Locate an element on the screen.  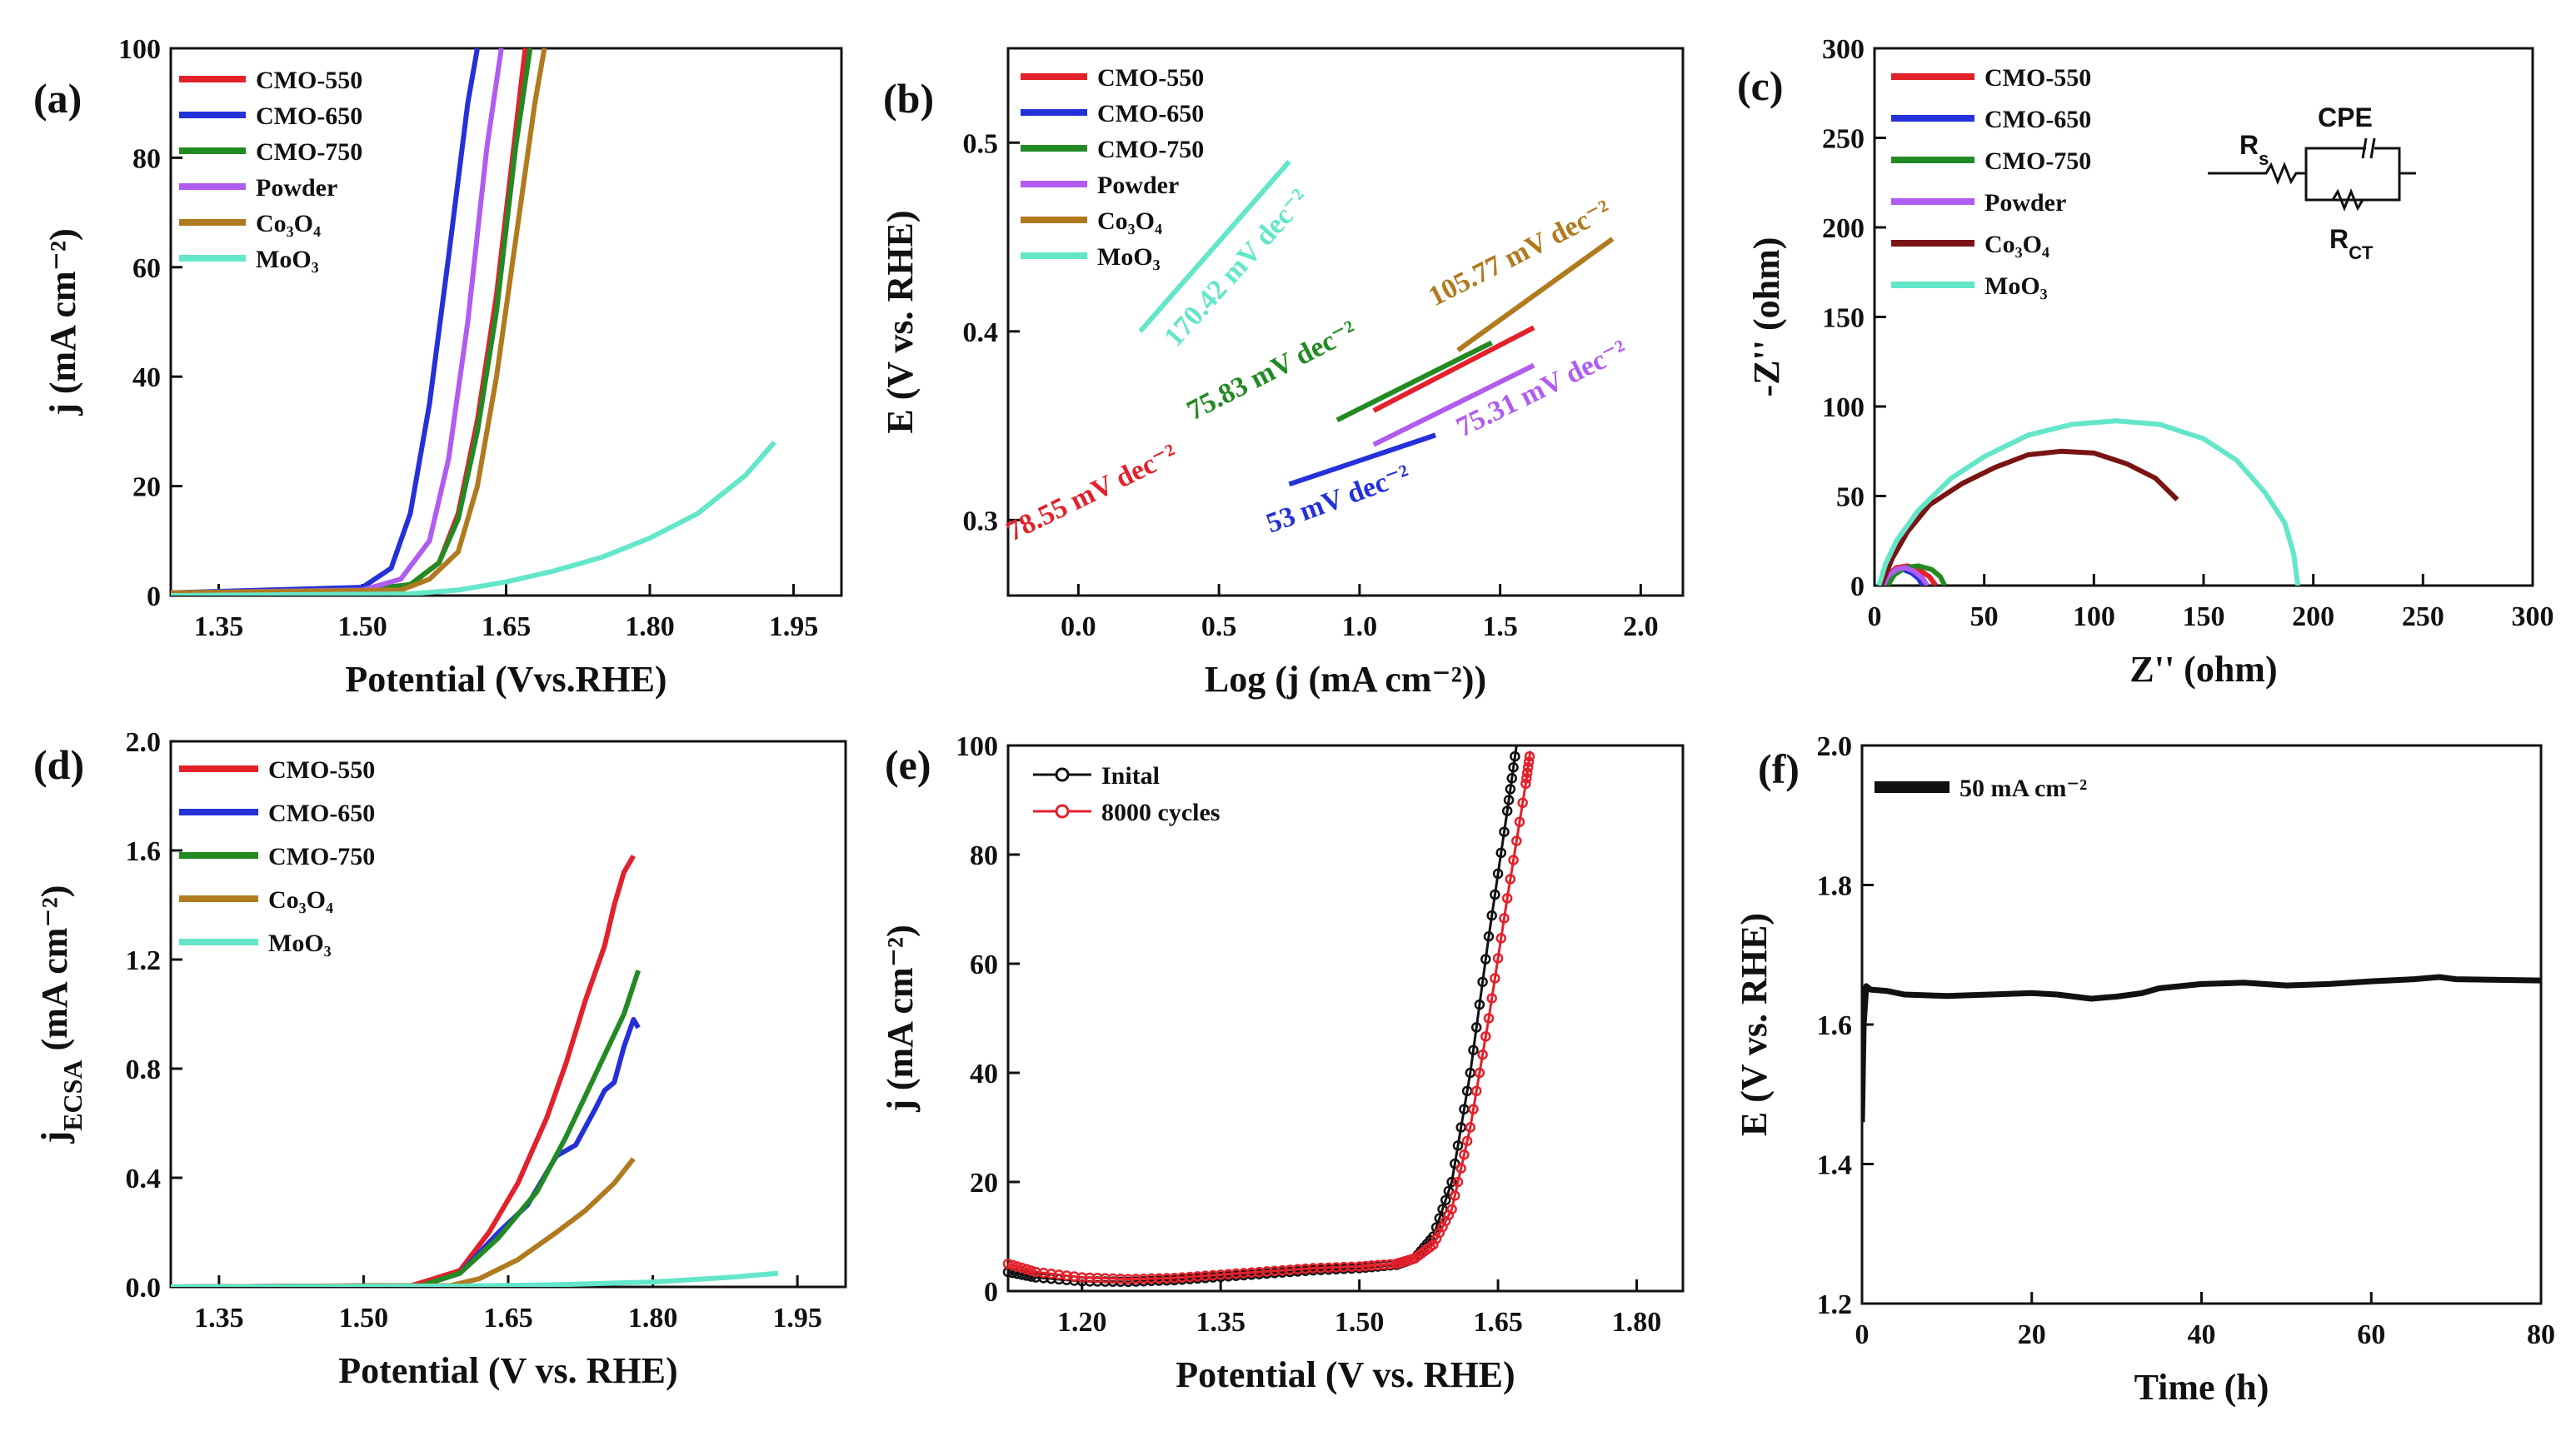
slope-annotation: 75.83 mV dec⁻² is located at coordinates (1271, 370).